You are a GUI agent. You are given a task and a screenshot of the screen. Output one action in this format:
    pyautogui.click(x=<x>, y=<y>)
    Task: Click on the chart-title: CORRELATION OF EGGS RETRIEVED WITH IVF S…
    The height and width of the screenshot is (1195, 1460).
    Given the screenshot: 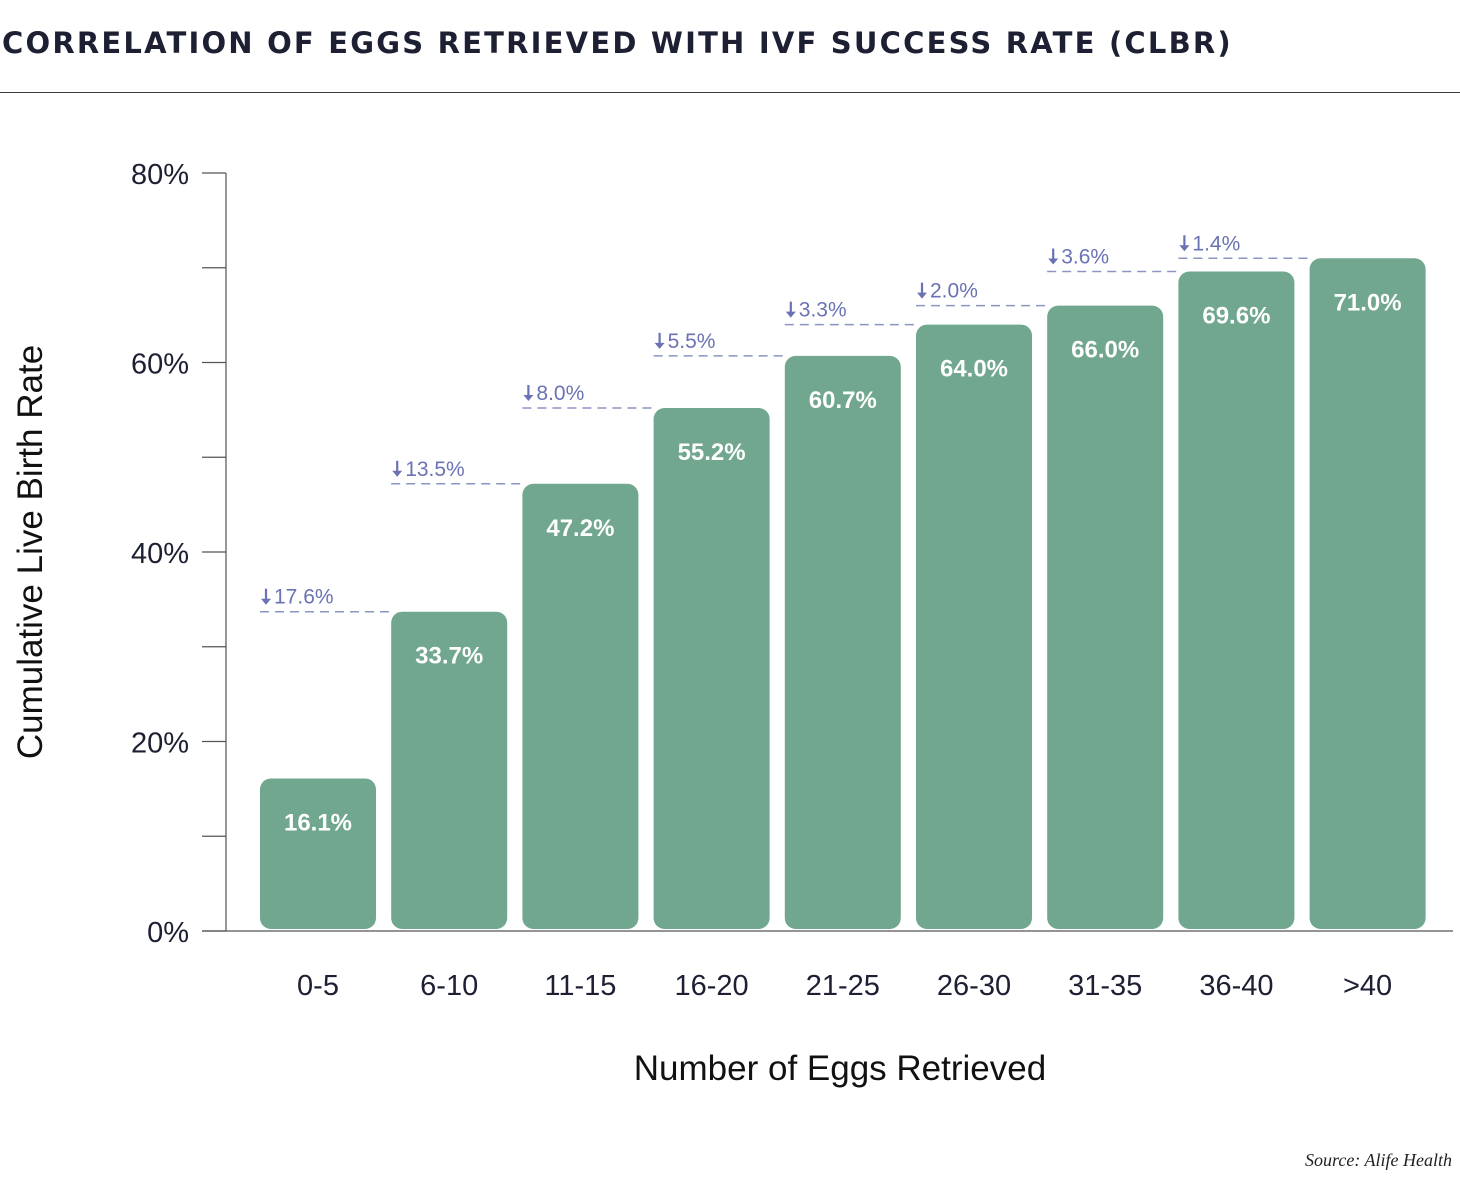 What is the action you would take?
    pyautogui.click(x=617, y=43)
    